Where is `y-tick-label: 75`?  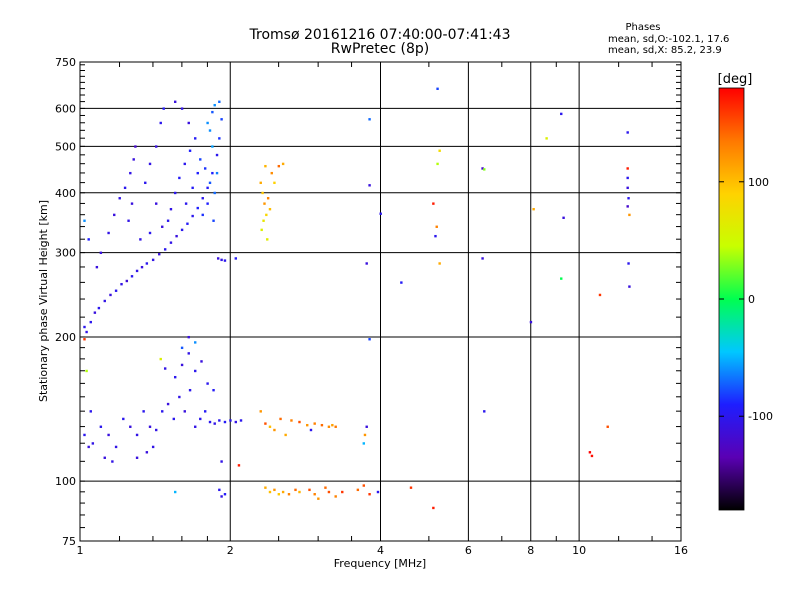 y-tick-label: 75 is located at coordinates (69, 541).